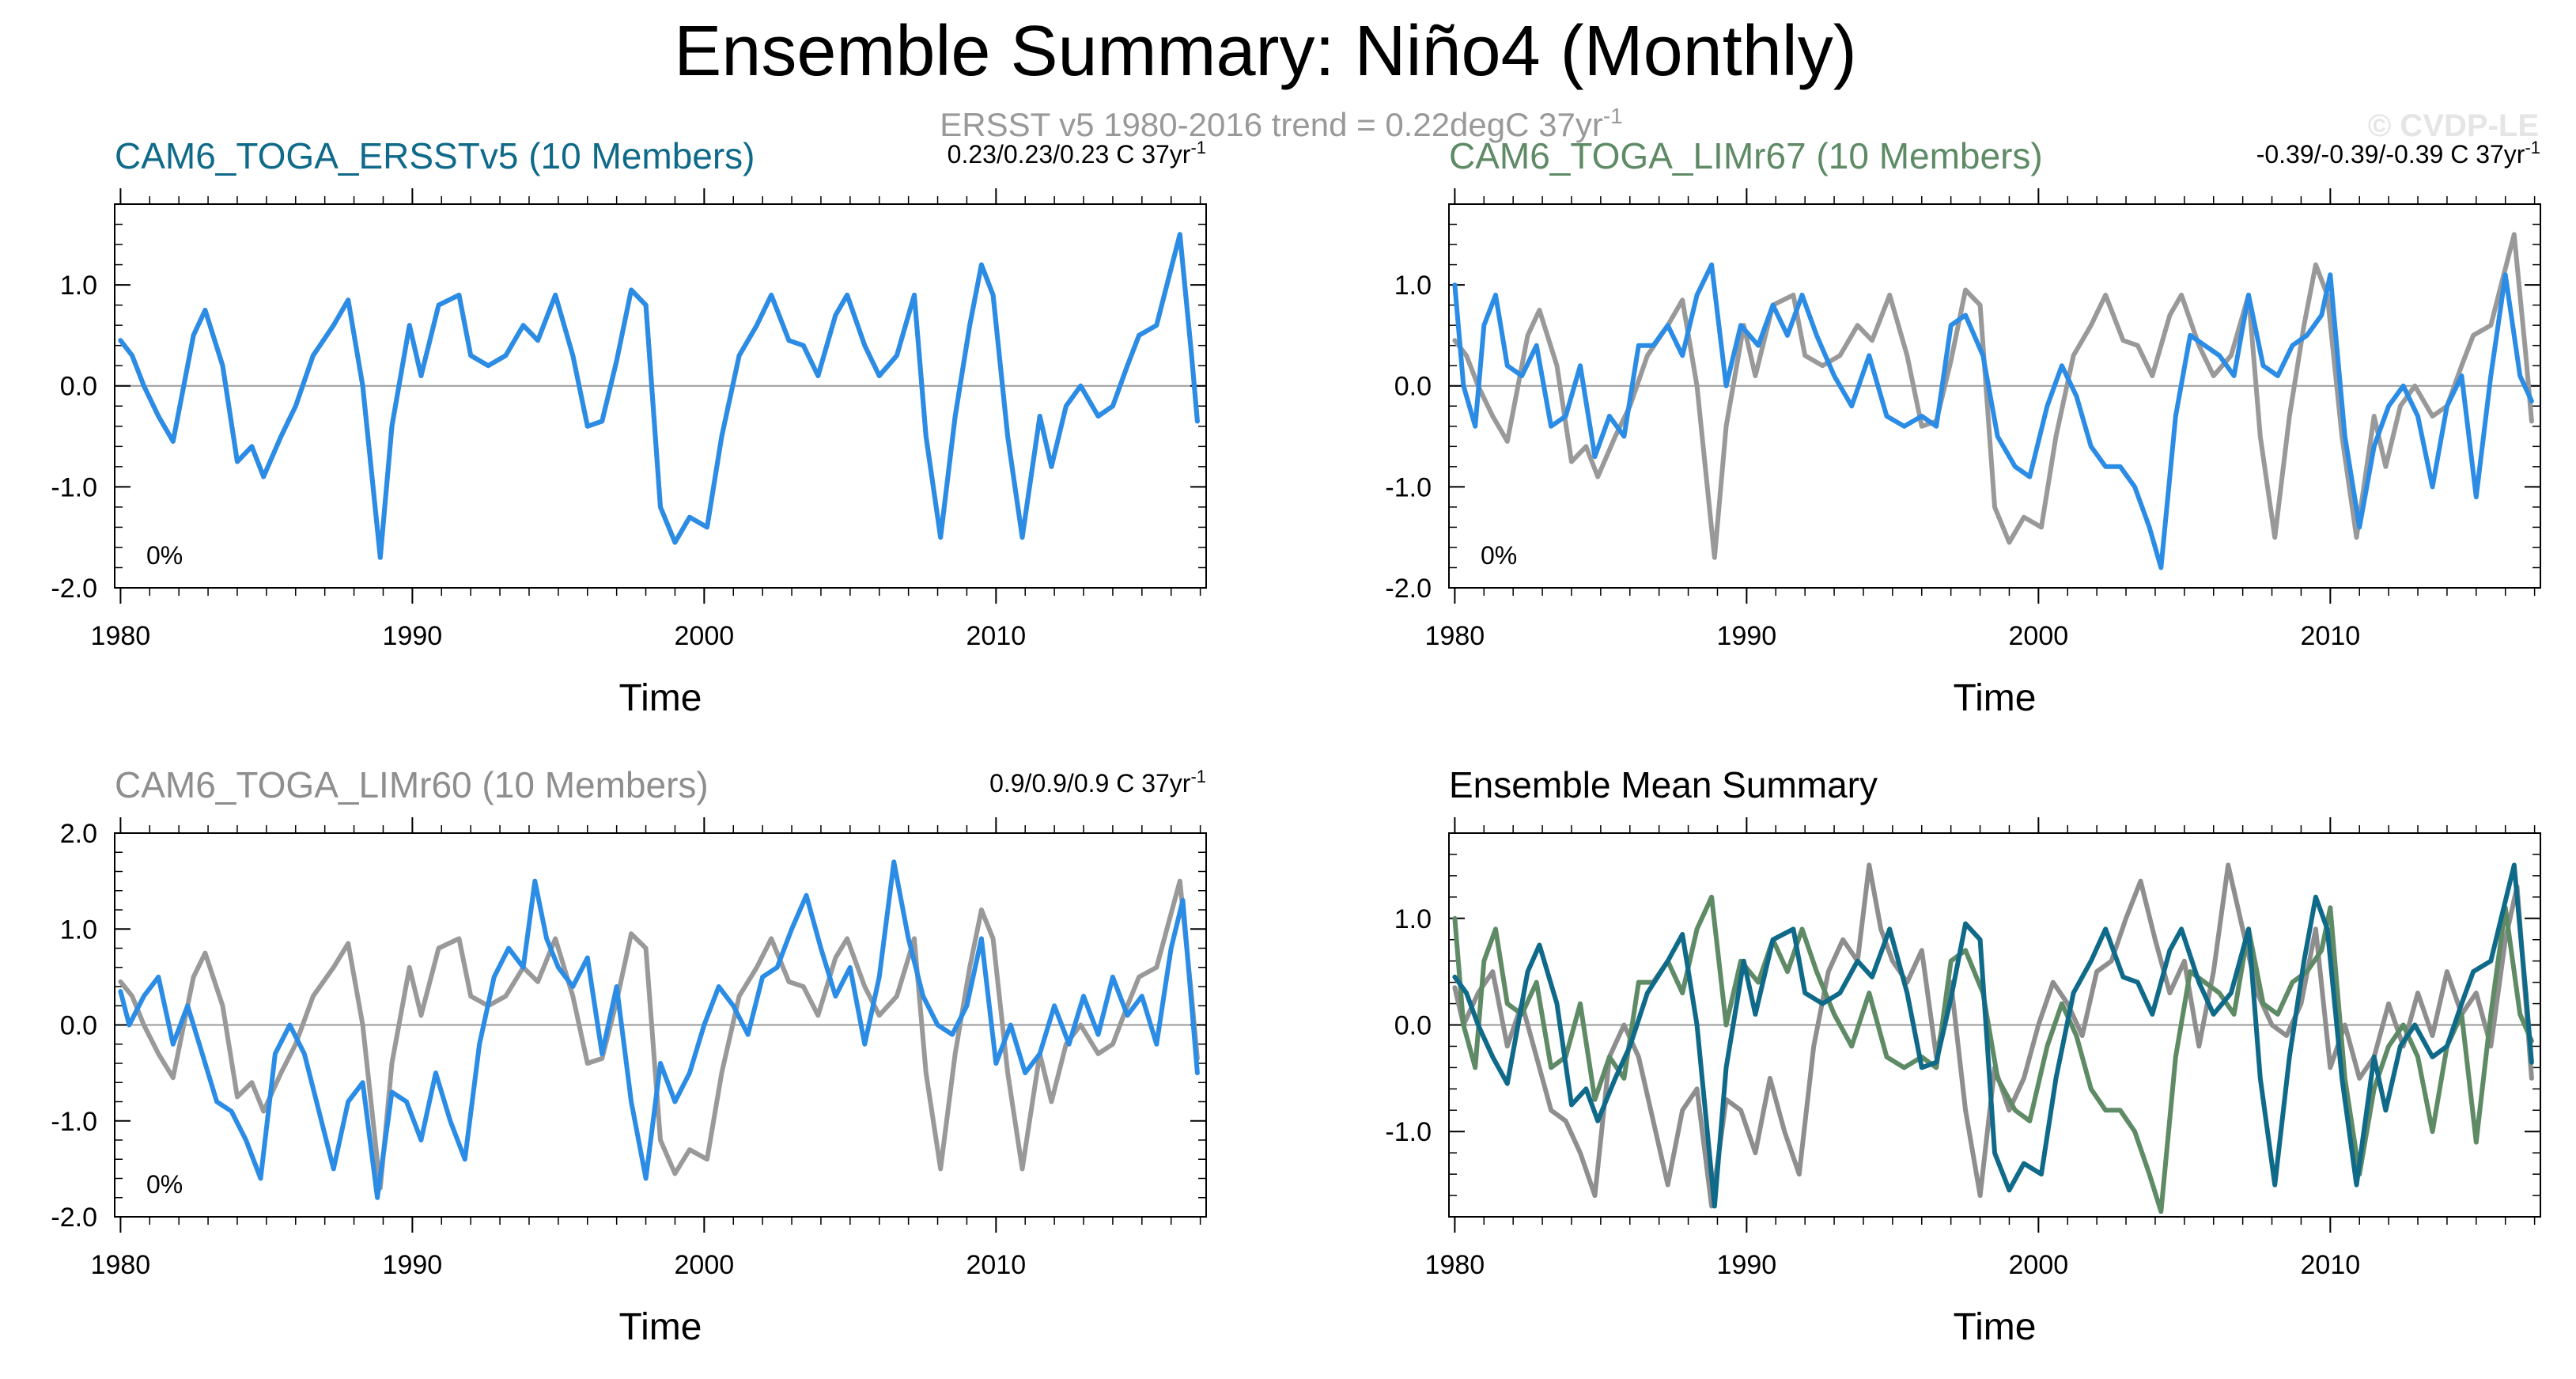 This screenshot has width=2576, height=1379. I want to click on y-tick-label: 2.0, so click(78, 834).